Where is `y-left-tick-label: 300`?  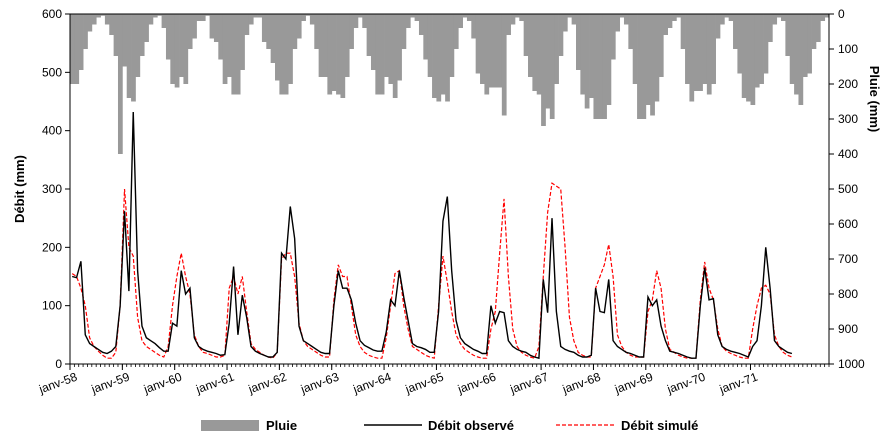
y-left-tick-label: 300 is located at coordinates (52, 189).